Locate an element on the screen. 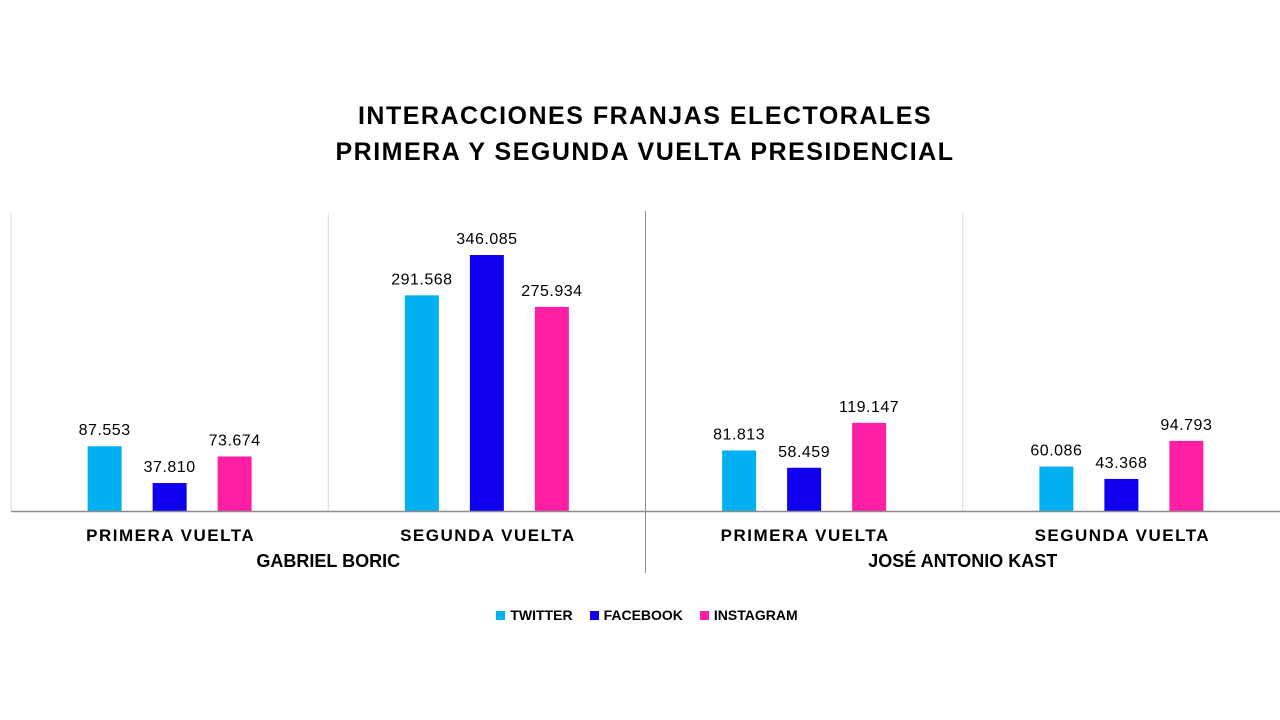 This screenshot has height=720, width=1280. data-label-facebook-gabriel-boric-primera-vuelta: 37.810 is located at coordinates (170, 467).